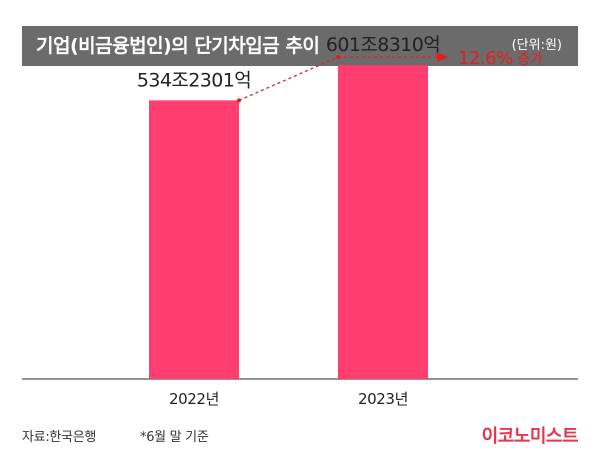 The height and width of the screenshot is (468, 600). What do you see at coordinates (536, 45) in the screenshot?
I see `unit-label: (단위:원)` at bounding box center [536, 45].